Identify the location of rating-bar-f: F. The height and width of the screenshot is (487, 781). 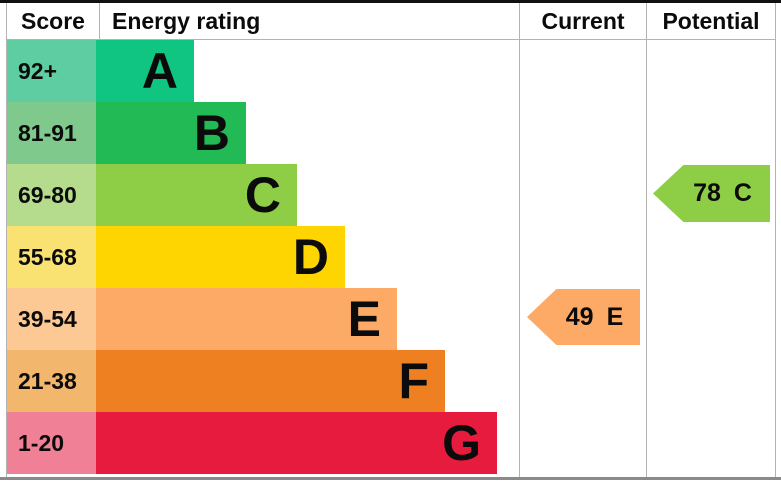
(270, 381).